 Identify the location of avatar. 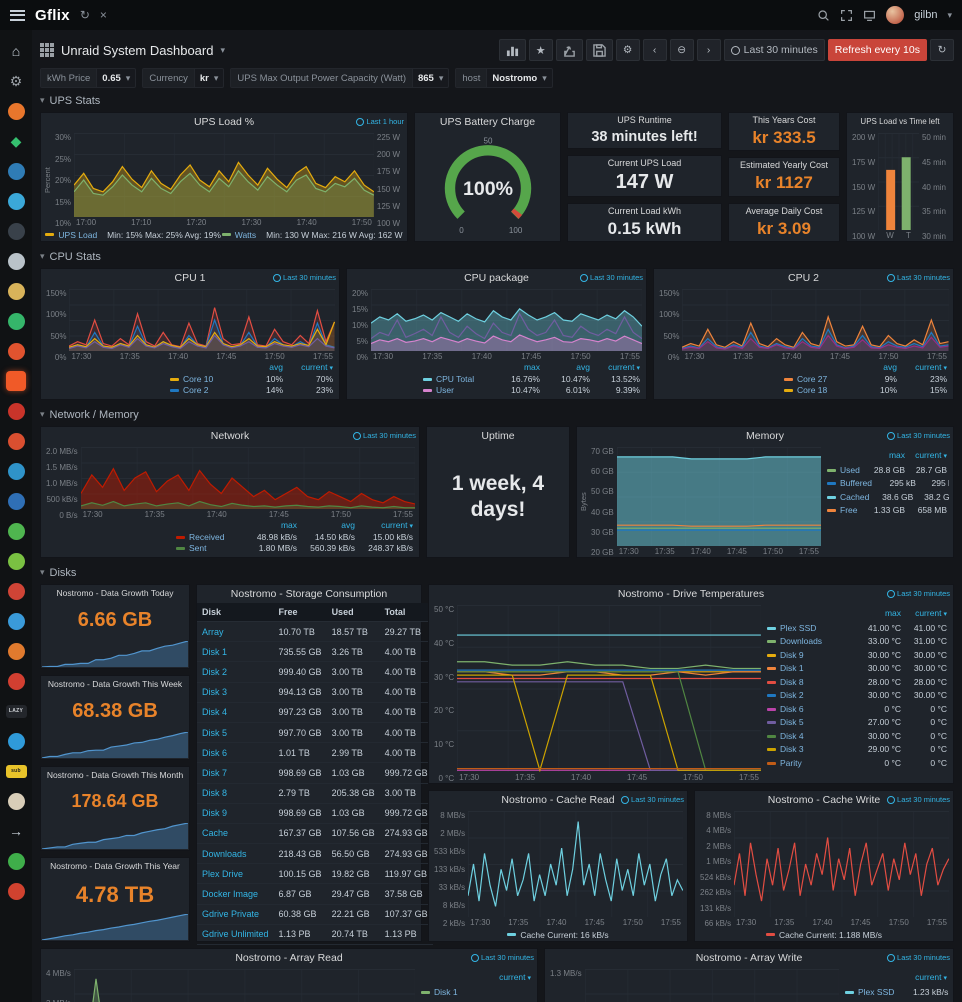
(895, 15).